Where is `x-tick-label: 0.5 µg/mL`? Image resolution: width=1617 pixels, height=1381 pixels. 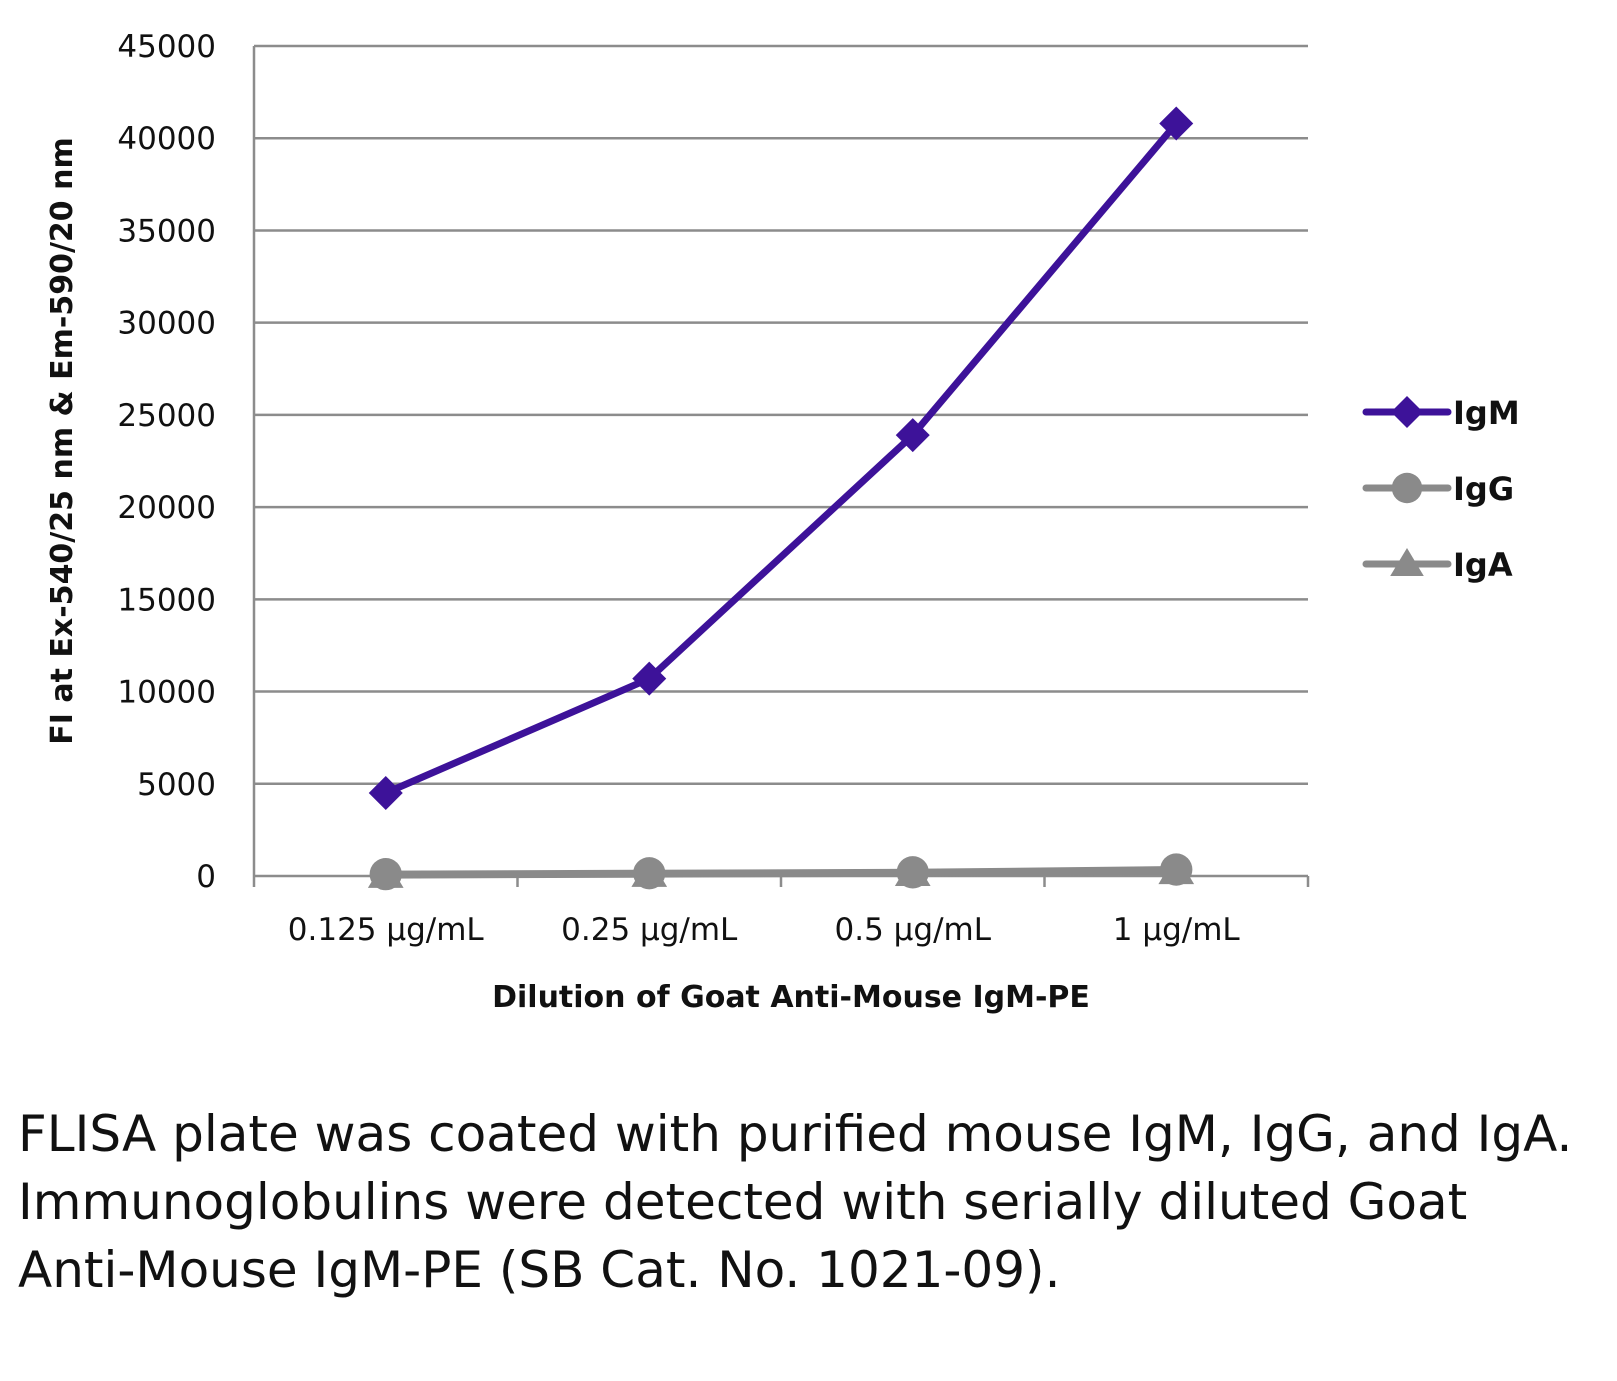 x-tick-label: 0.5 µg/mL is located at coordinates (913, 930).